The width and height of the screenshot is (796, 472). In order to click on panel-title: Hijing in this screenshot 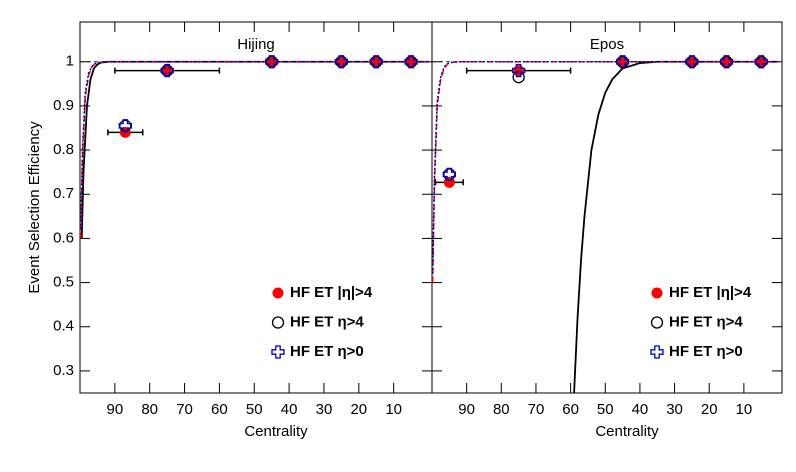, I will do `click(256, 44)`.